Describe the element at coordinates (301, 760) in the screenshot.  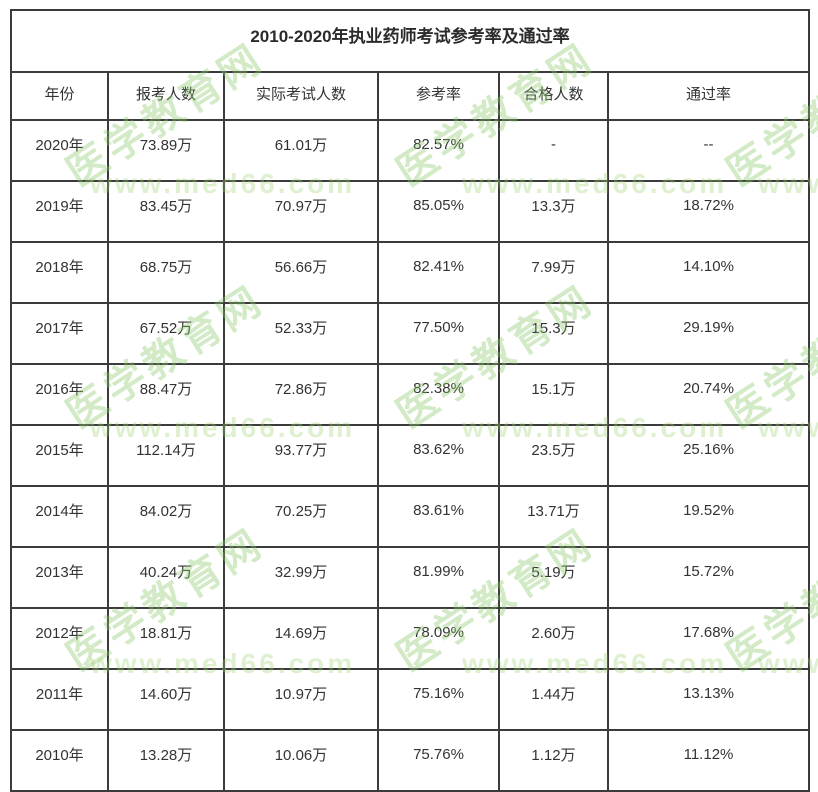
I see `value-cell: 10.06万` at that location.